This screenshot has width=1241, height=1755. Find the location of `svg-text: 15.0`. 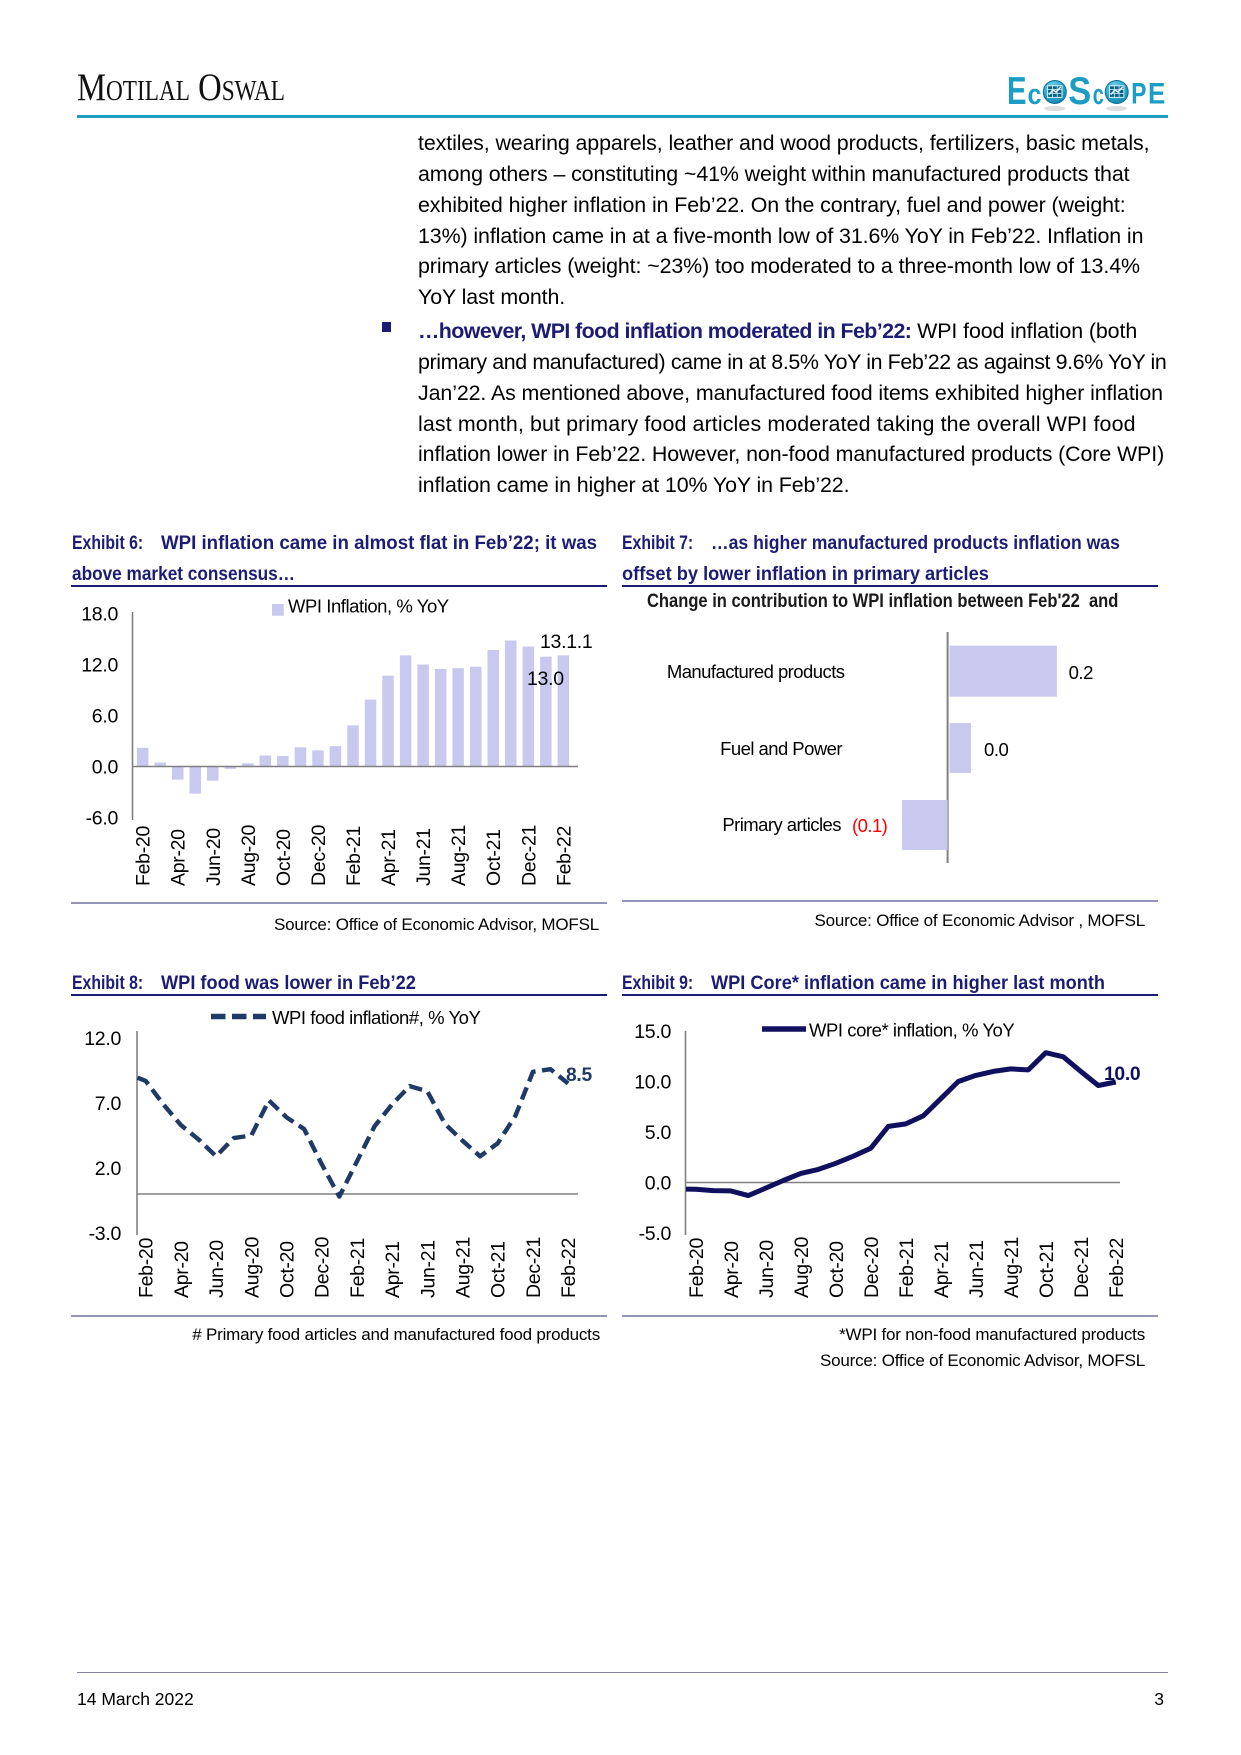

svg-text: 15.0 is located at coordinates (652, 1032).